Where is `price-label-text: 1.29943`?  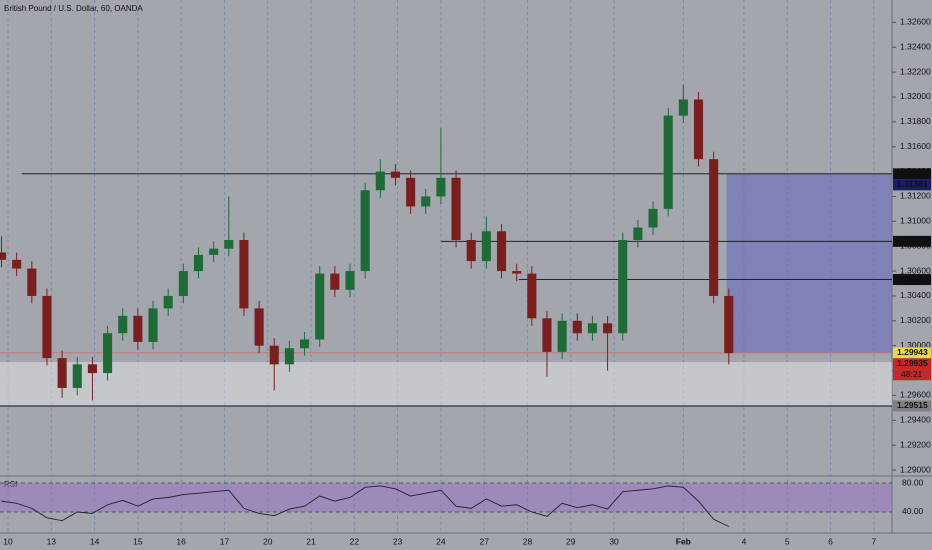
price-label-text: 1.29943 is located at coordinates (912, 352).